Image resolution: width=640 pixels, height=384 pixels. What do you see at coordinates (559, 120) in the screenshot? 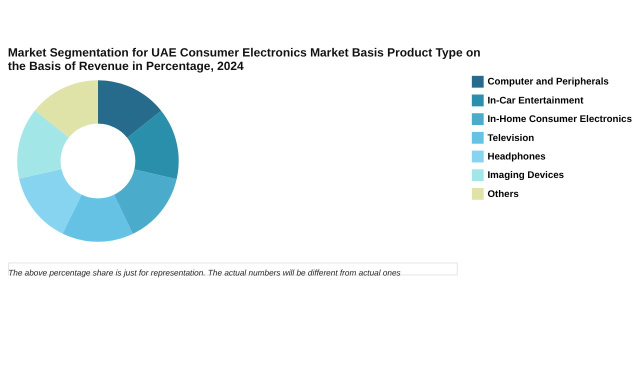
I see `legend-label: In-Home Consumer Electronics` at bounding box center [559, 120].